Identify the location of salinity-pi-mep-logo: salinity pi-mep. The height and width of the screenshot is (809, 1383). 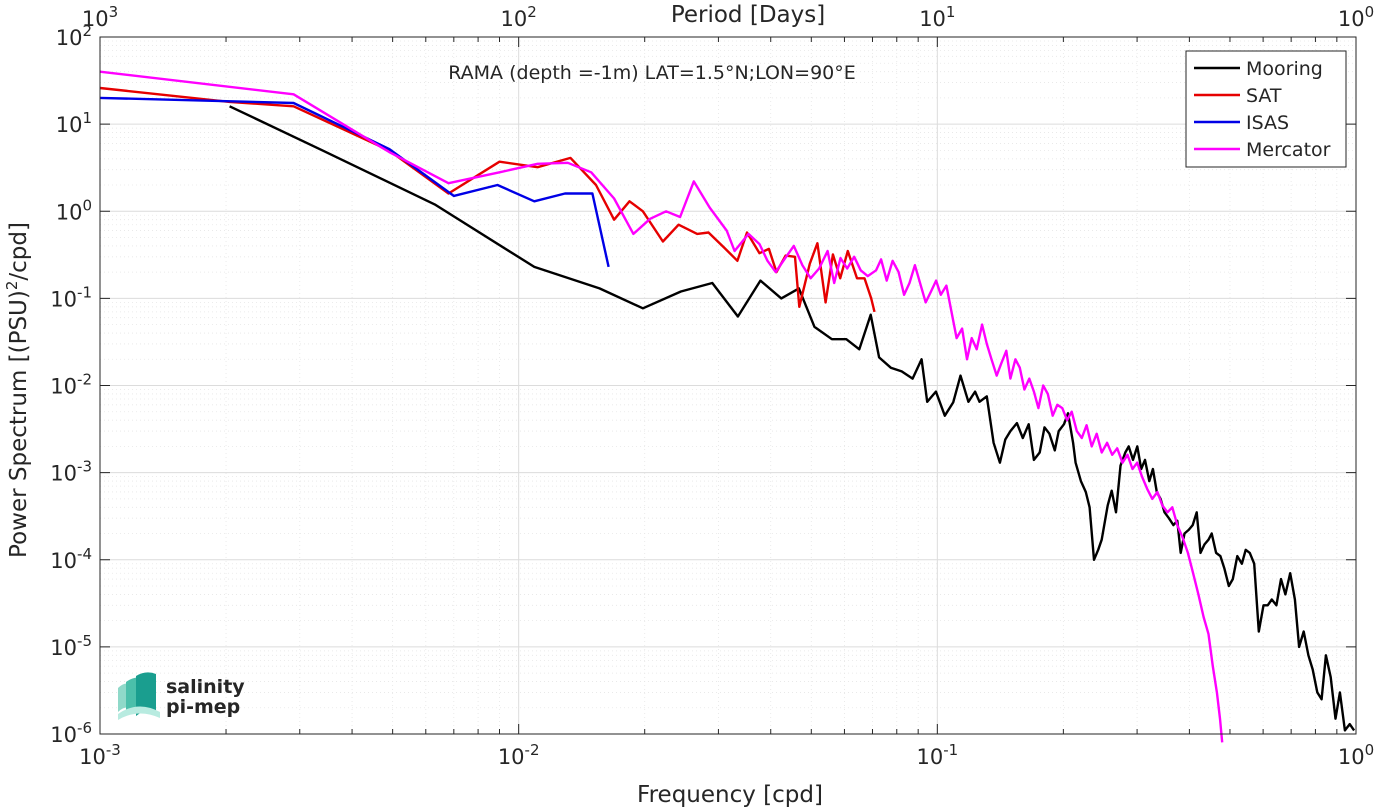
(181, 696).